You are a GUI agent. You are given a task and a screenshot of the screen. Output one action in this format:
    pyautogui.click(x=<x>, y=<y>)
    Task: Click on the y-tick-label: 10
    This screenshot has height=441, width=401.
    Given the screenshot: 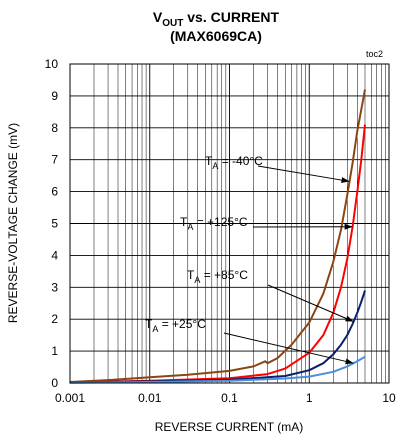 What is the action you would take?
    pyautogui.click(x=52, y=64)
    